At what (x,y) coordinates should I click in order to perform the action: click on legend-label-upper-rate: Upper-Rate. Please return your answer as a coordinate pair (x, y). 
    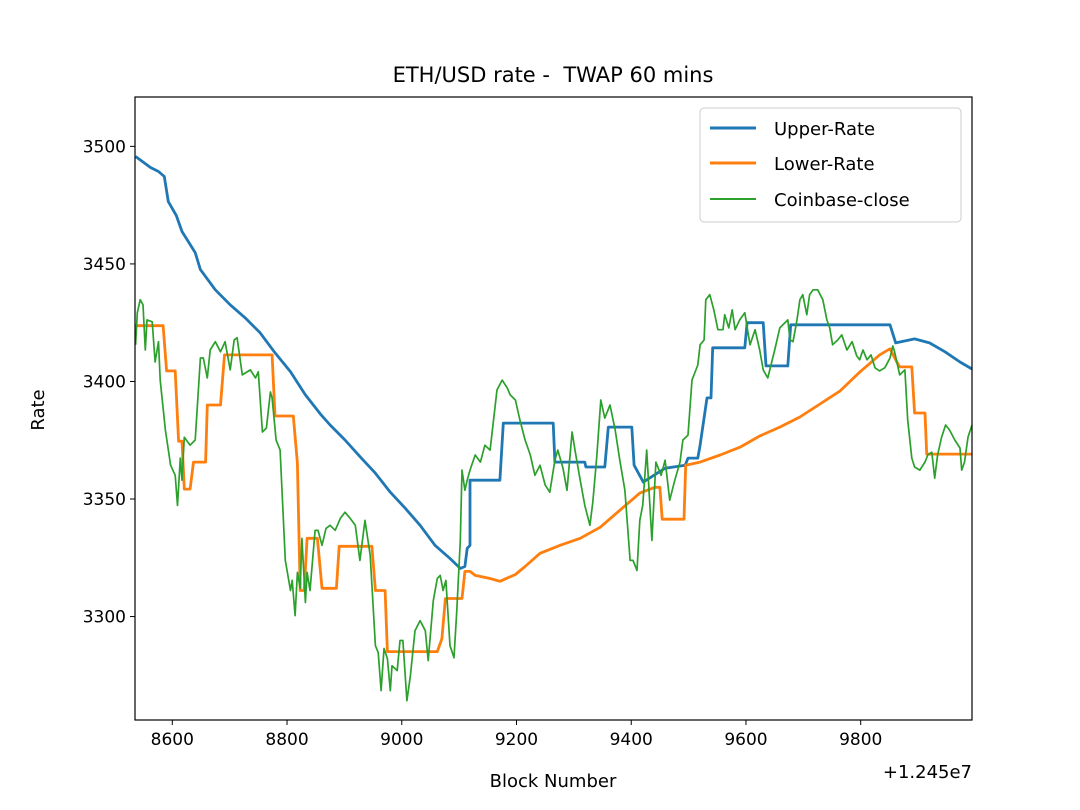
    Looking at the image, I should click on (824, 129).